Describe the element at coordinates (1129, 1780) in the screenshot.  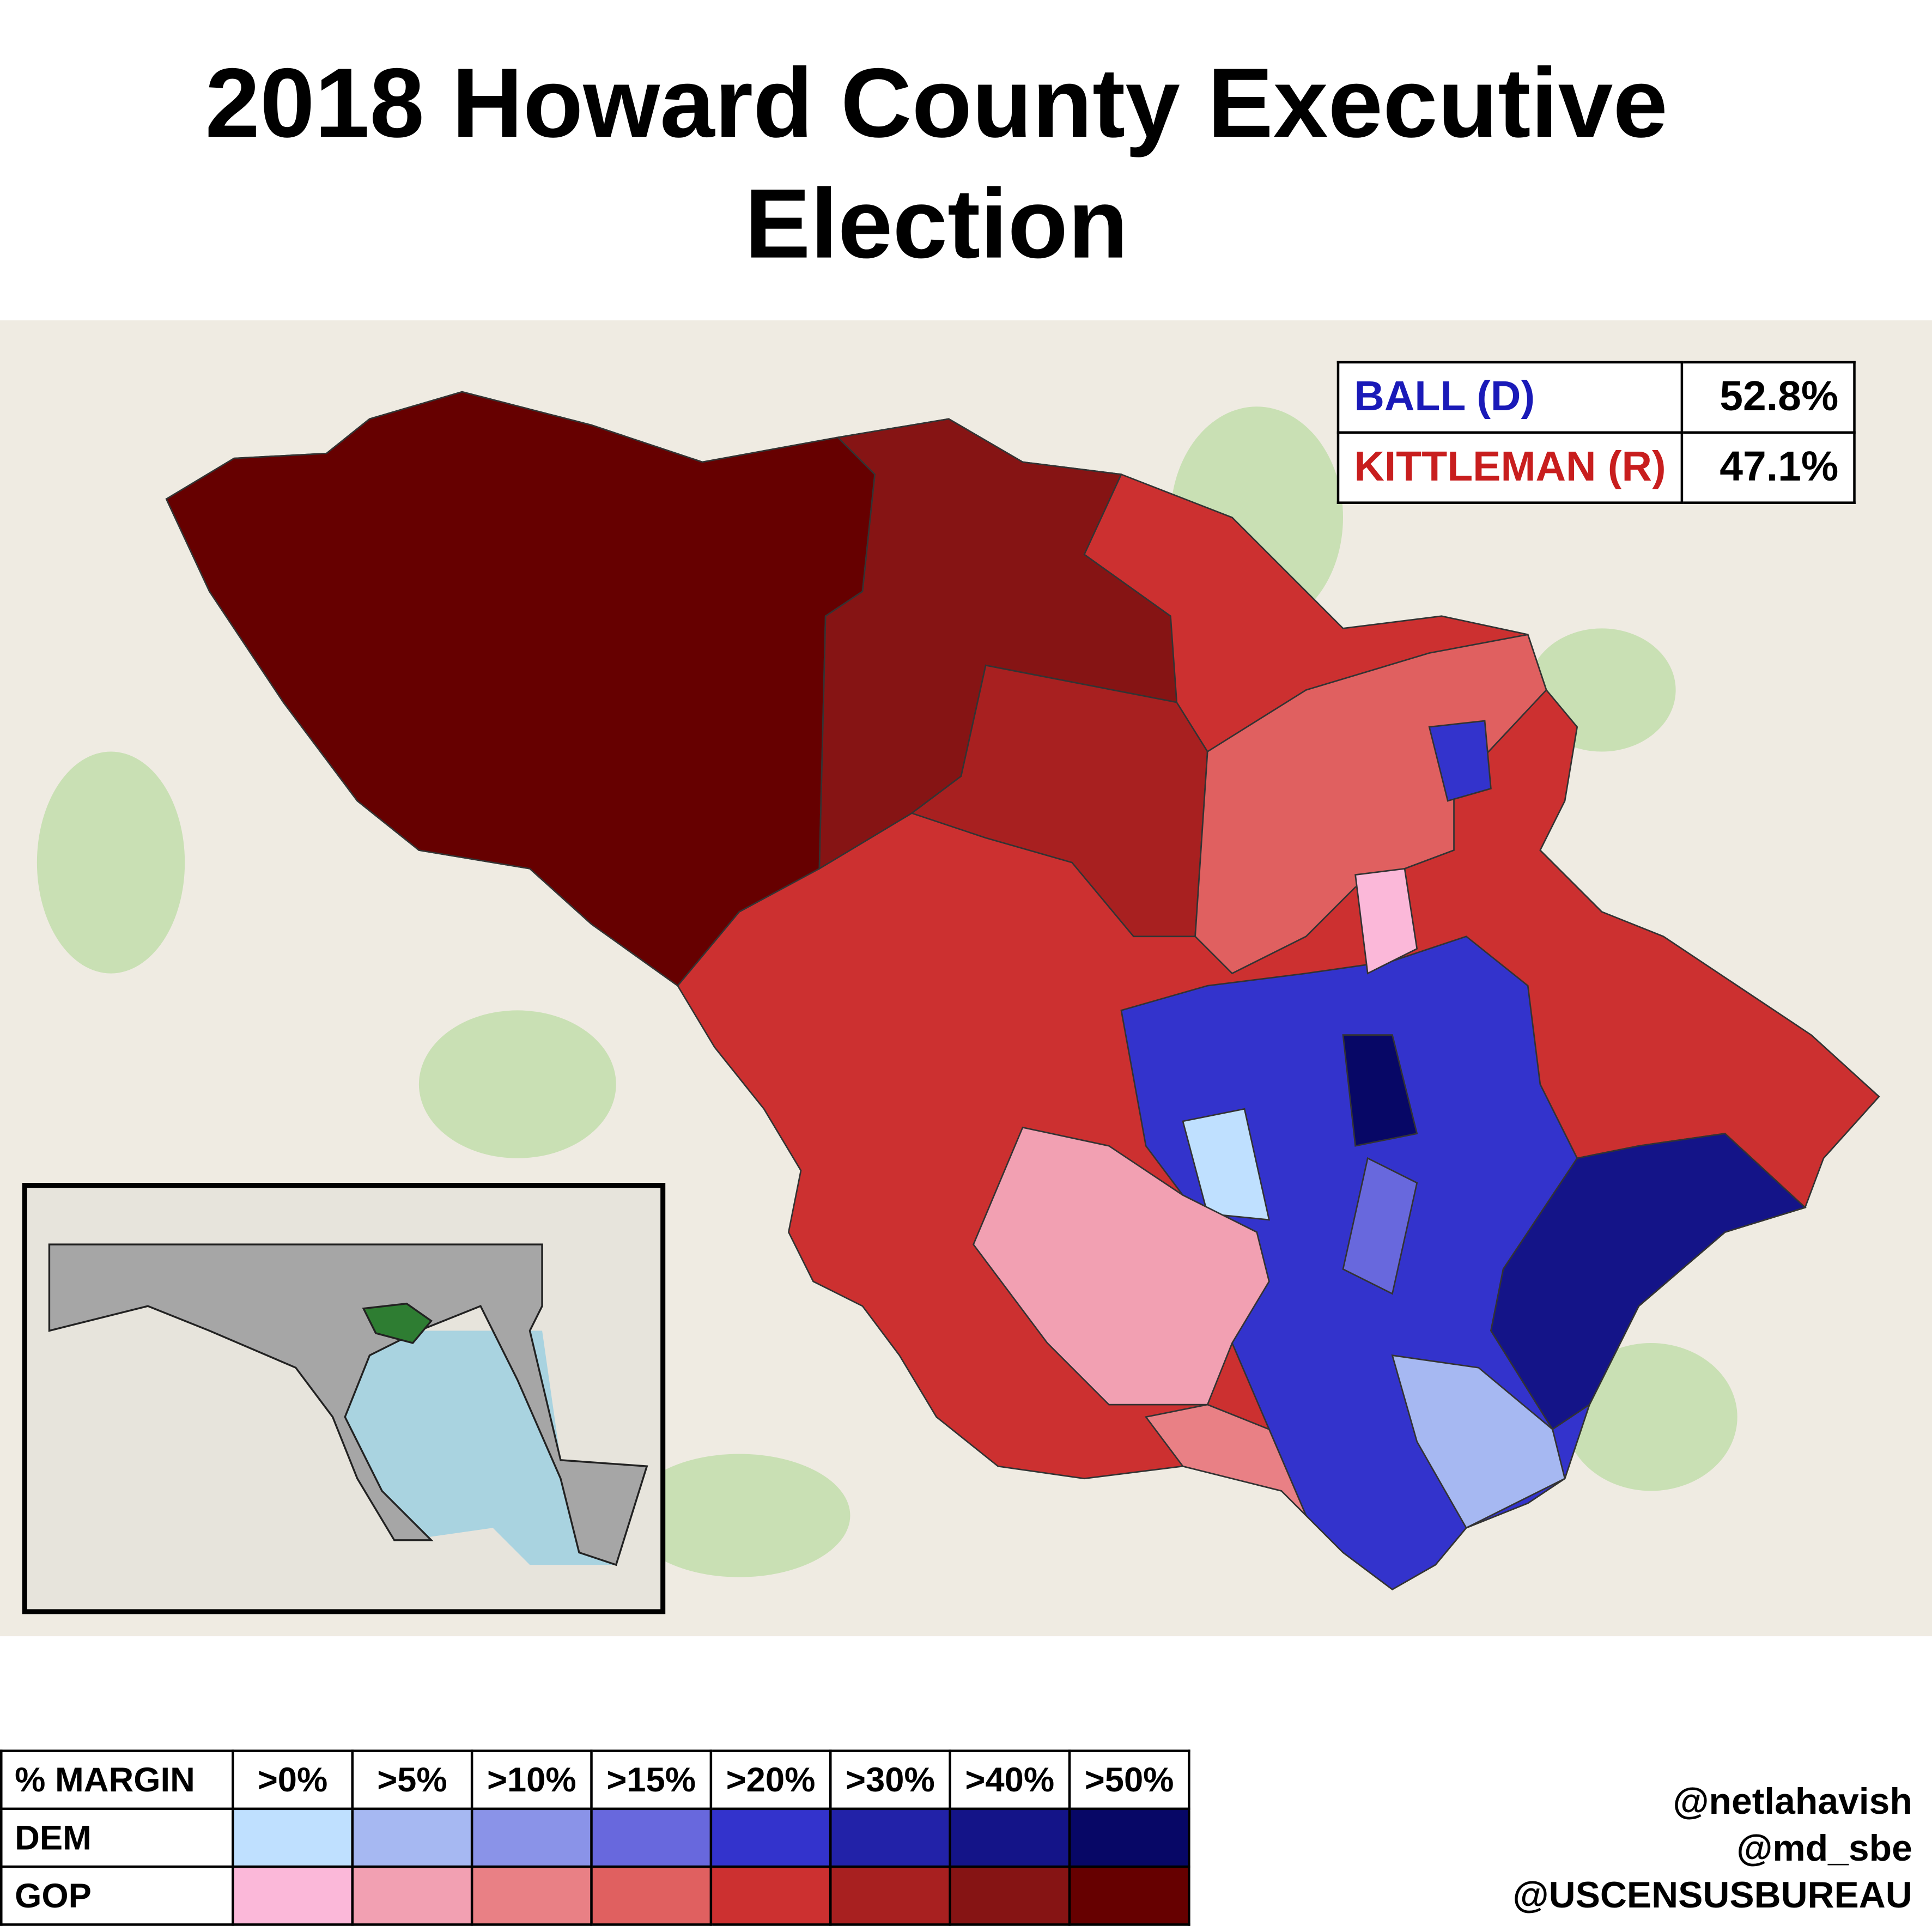
I see `legend-bin: >50%` at that location.